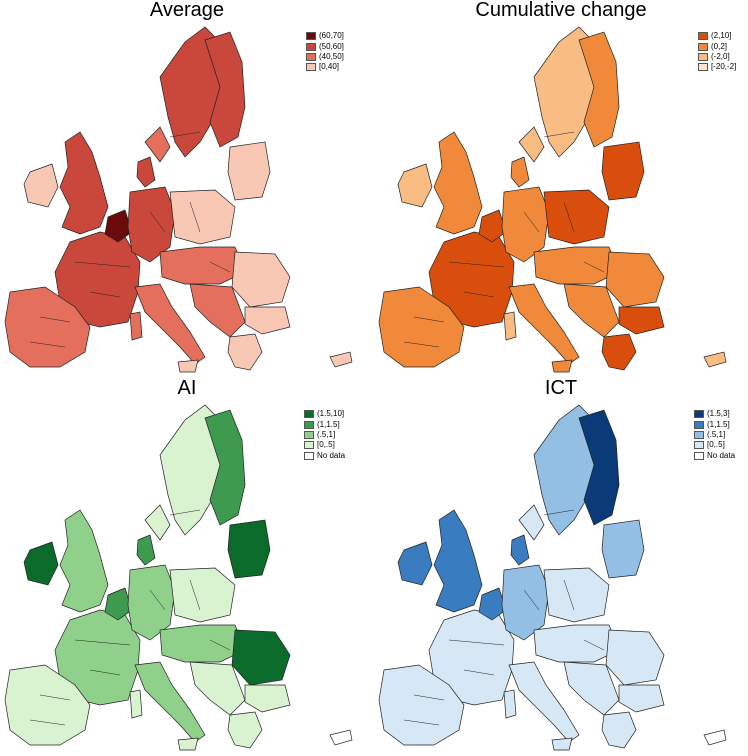 This screenshot has width=748, height=756. Describe the element at coordinates (325, 46) in the screenshot. I see `legend-item: (50,60]` at that location.